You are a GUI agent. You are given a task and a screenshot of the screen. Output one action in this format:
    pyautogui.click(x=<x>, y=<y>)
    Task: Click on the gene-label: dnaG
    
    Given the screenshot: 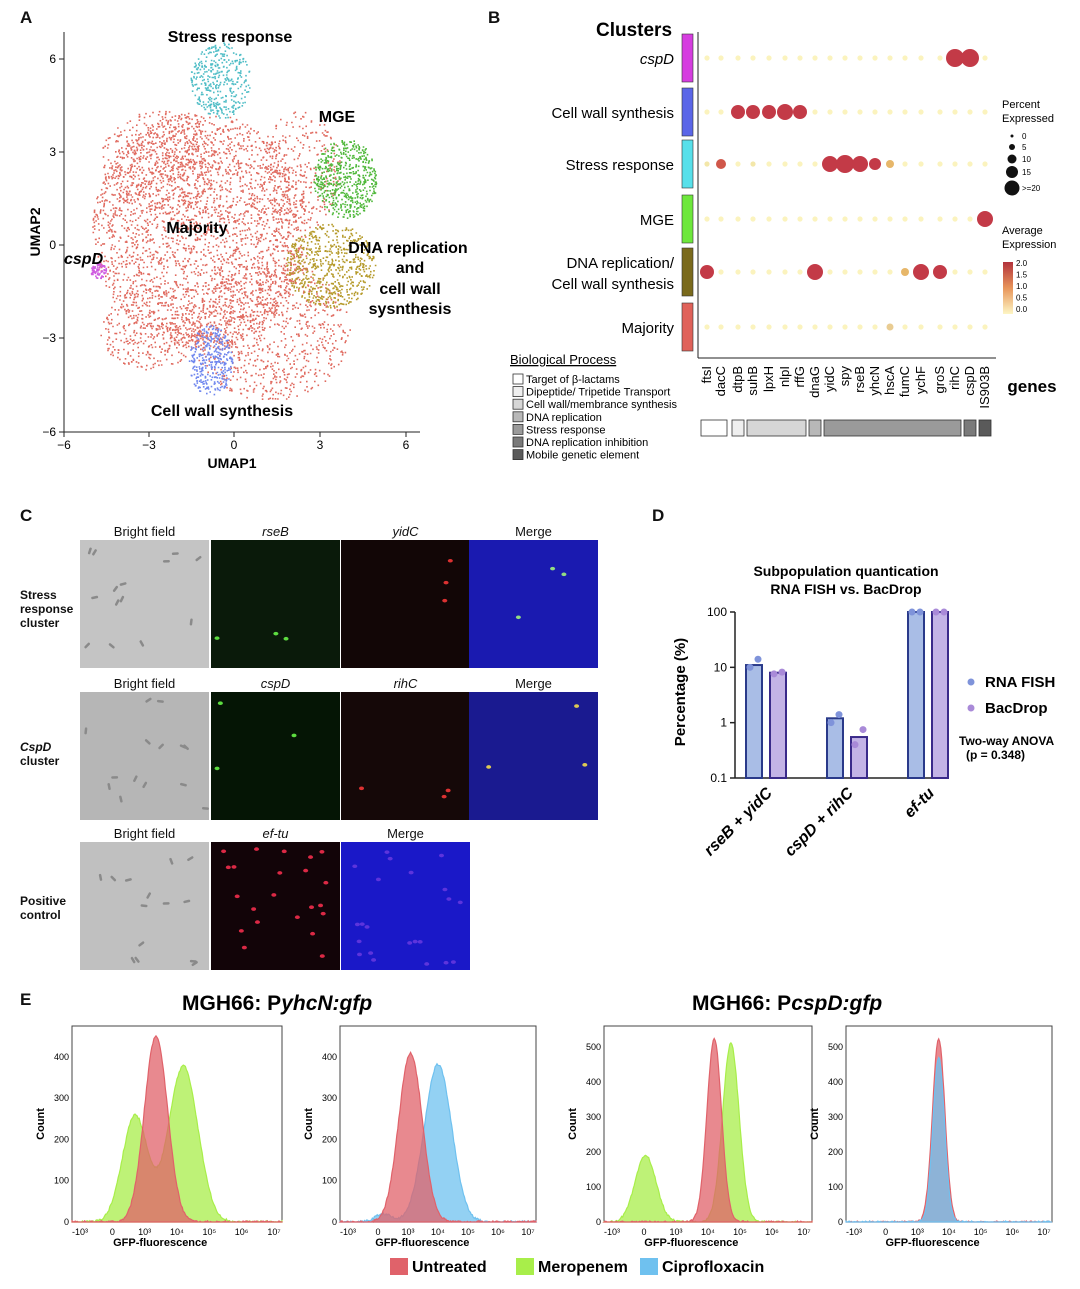 What is the action you would take?
    pyautogui.click(x=814, y=382)
    